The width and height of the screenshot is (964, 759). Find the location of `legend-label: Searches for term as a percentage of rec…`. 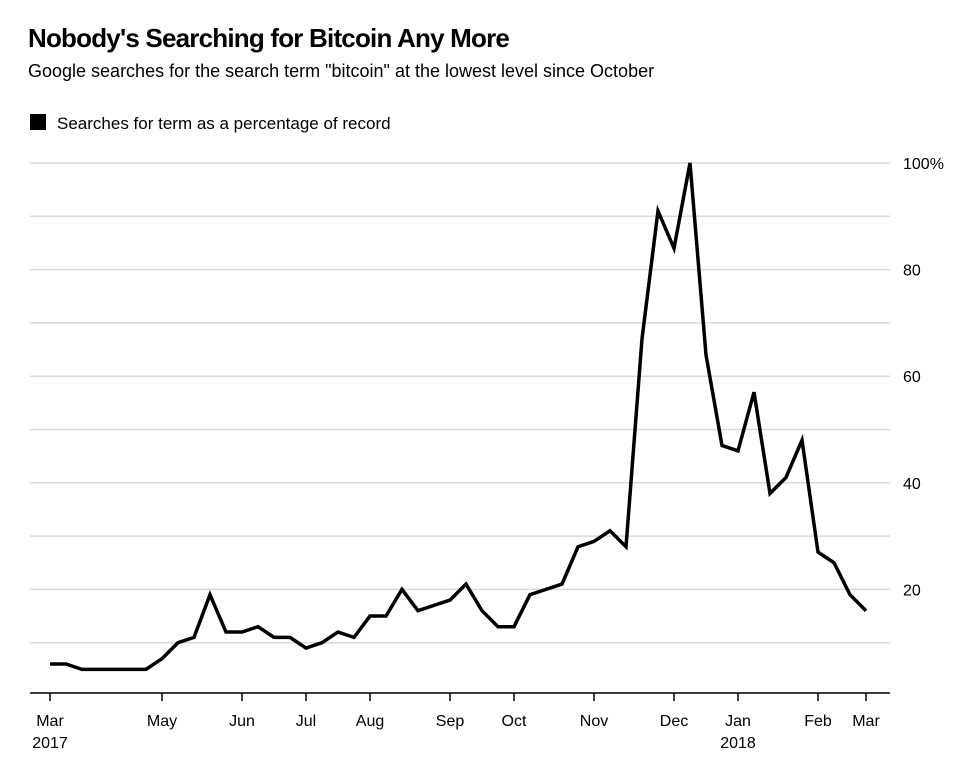

legend-label: Searches for term as a percentage of rec… is located at coordinates (224, 123).